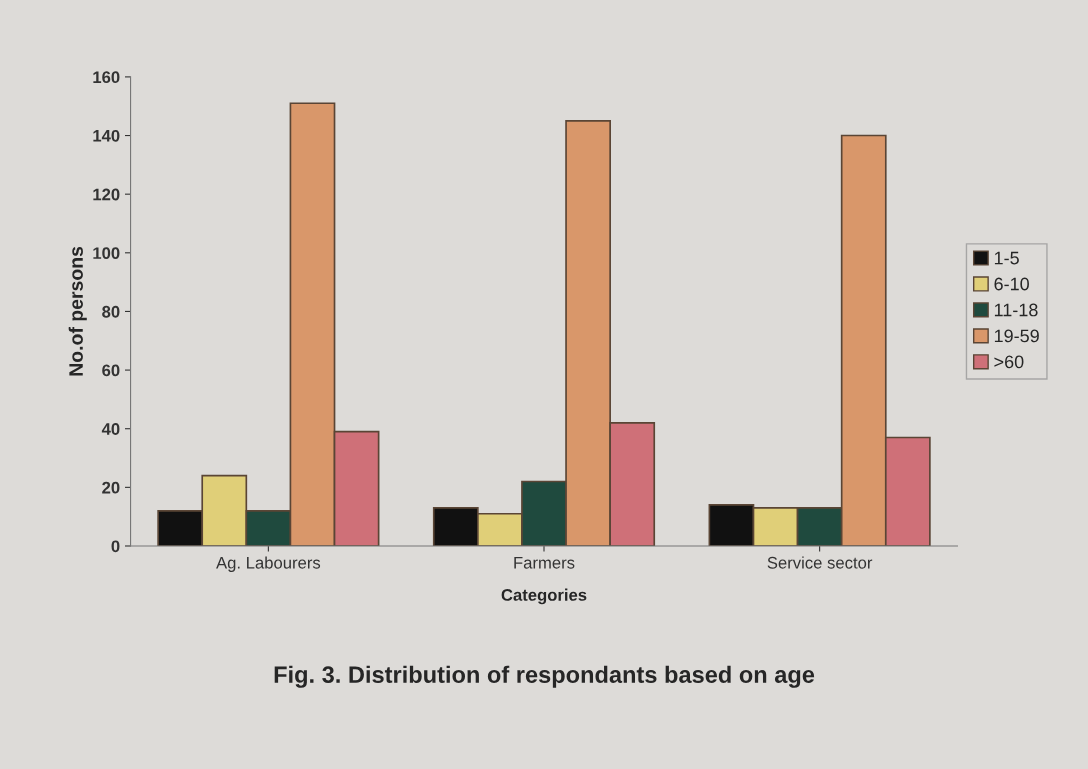  Describe the element at coordinates (1016, 310) in the screenshot. I see `legend-label: 11-18` at that location.